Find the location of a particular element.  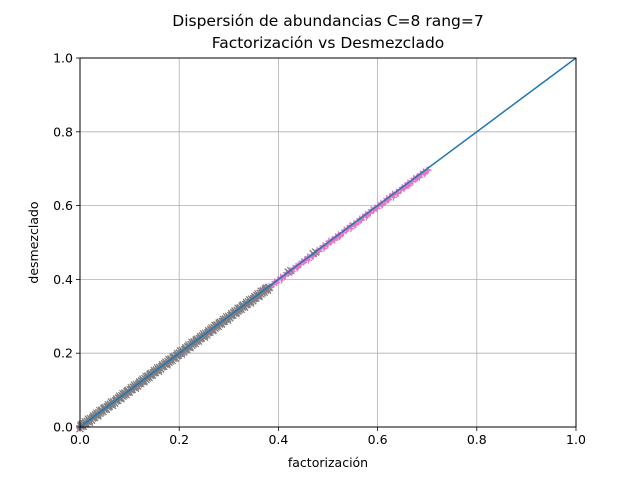

y-tick-label: 0.0 is located at coordinates (63, 427).